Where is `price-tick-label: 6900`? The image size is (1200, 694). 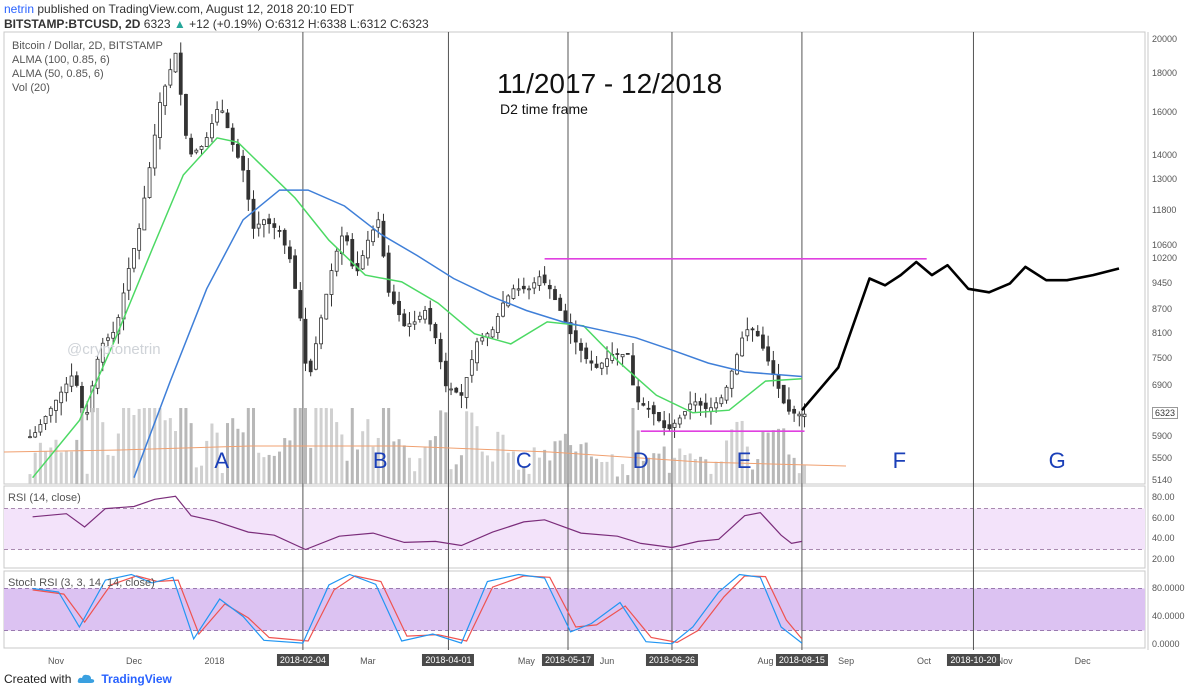 price-tick-label: 6900 is located at coordinates (1162, 384).